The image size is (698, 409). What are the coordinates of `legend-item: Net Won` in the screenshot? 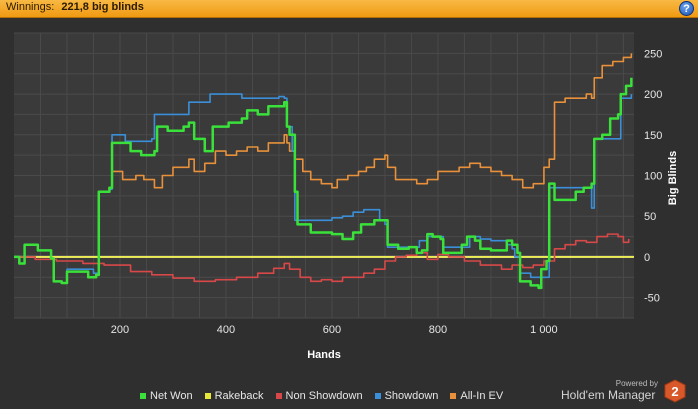 It's located at (166, 396).